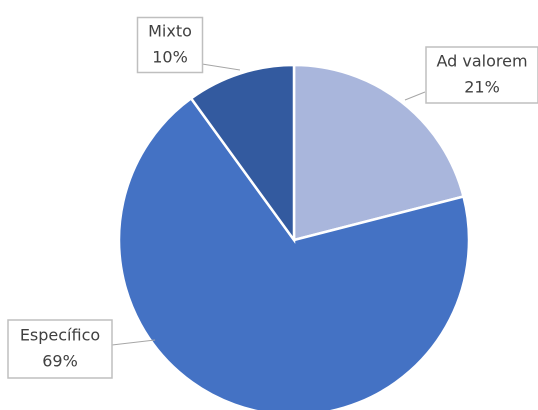 This screenshot has height=410, width=538. What do you see at coordinates (170, 57) in the screenshot?
I see `value-label: 10%` at bounding box center [170, 57].